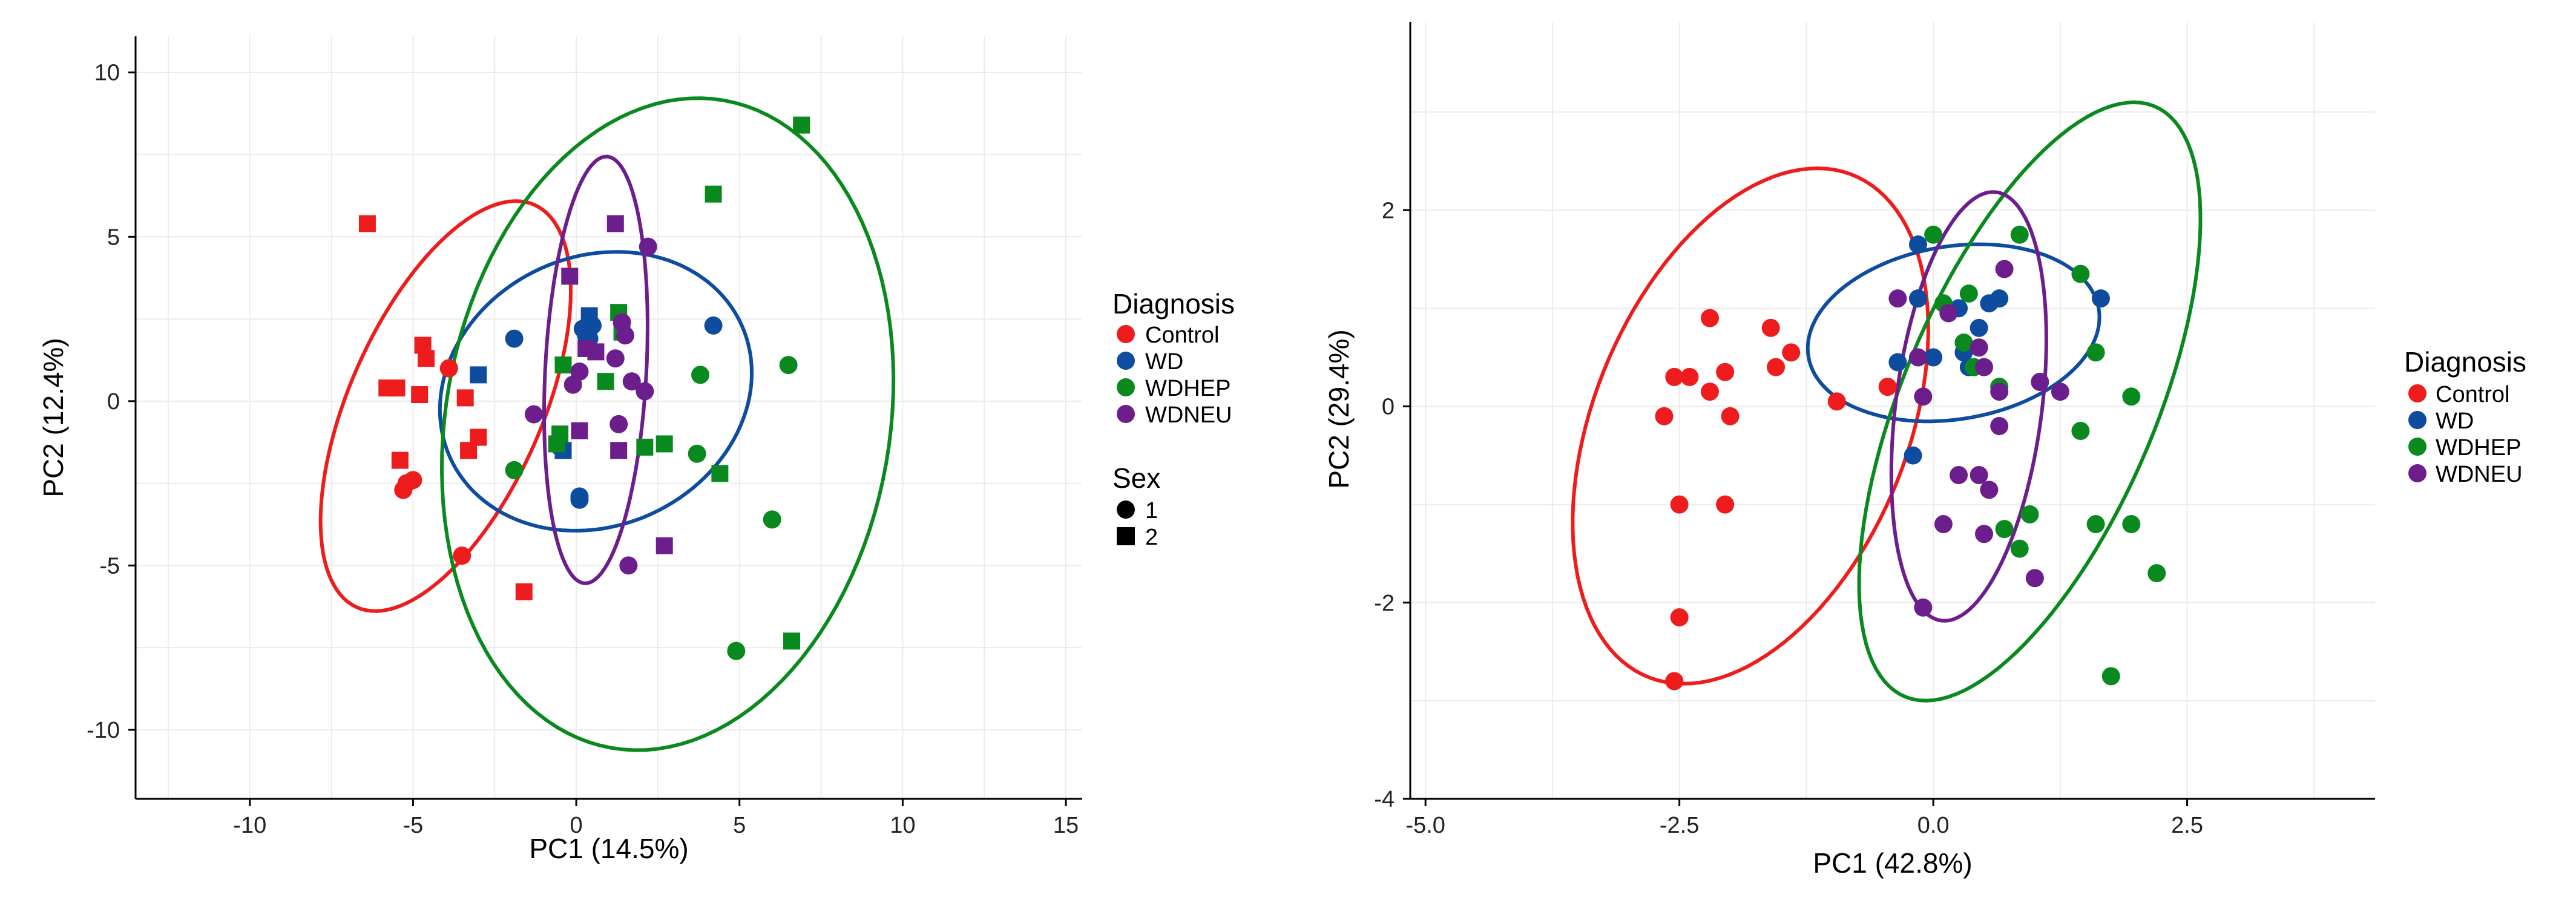  I want to click on legend-item-sex-1: 1, so click(1137, 510).